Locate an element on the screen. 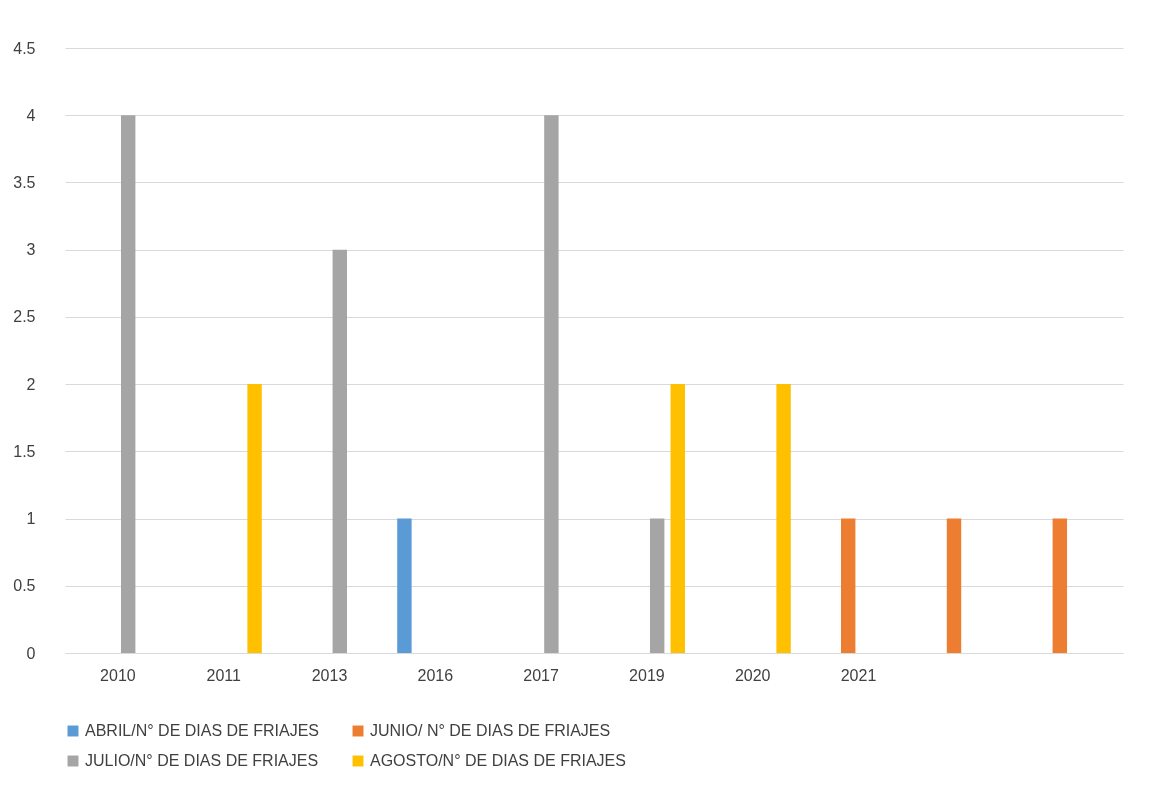 Image resolution: width=1152 pixels, height=799 pixels. legend-label: JUNIO/ N° DE DIAS DE FRIAJES is located at coordinates (490, 730).